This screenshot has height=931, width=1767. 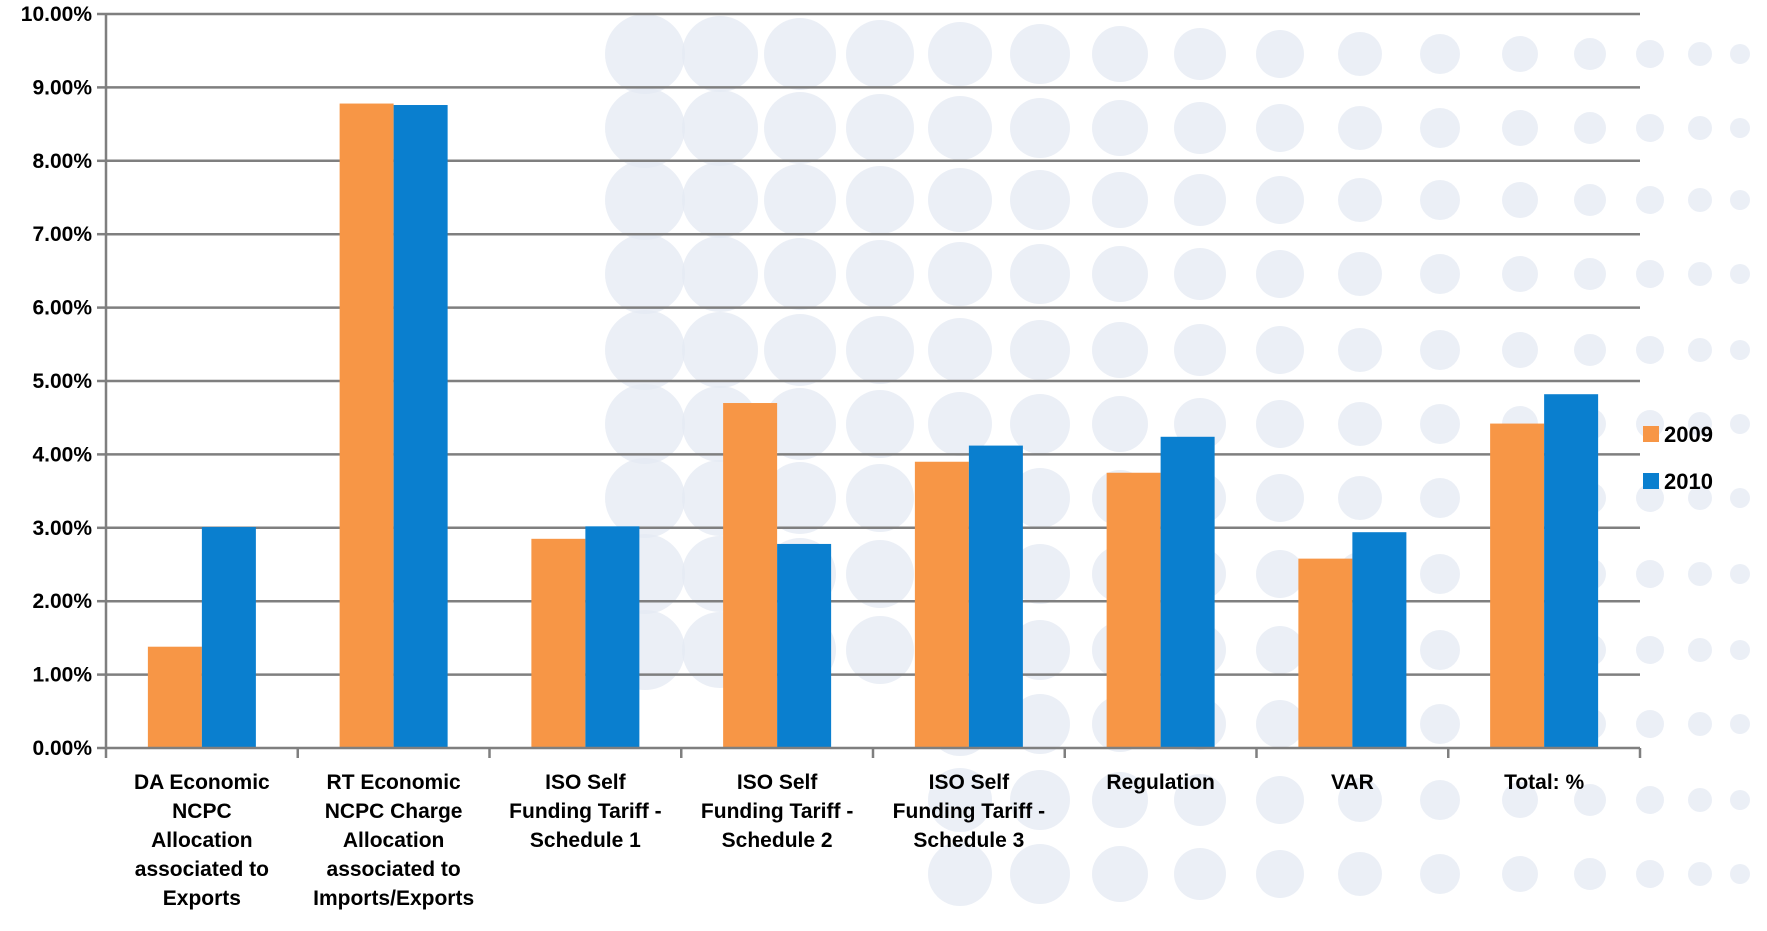 What do you see at coordinates (62, 528) in the screenshot?
I see `y-tick-label: 3.00%` at bounding box center [62, 528].